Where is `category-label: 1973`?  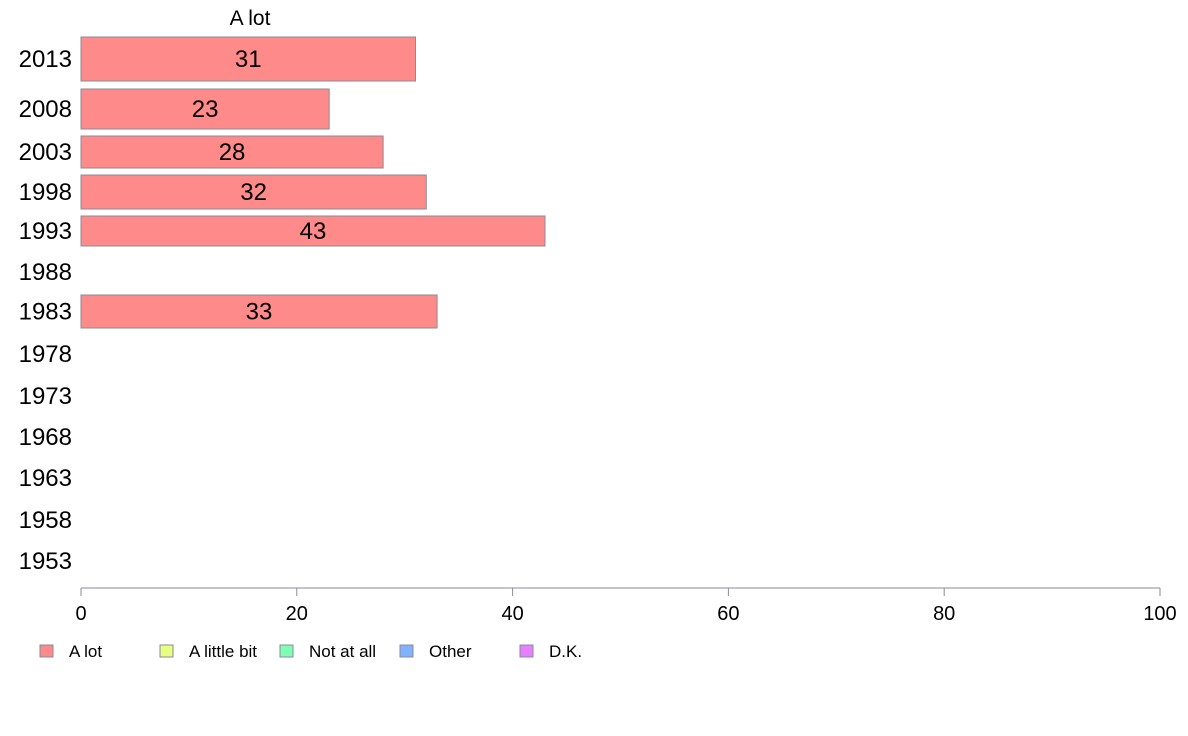
category-label: 1973 is located at coordinates (45, 396).